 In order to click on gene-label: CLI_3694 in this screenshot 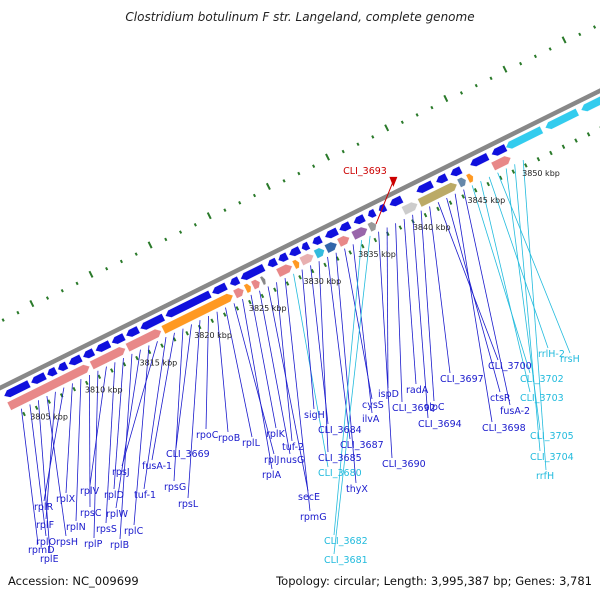, I will do `click(440, 424)`.